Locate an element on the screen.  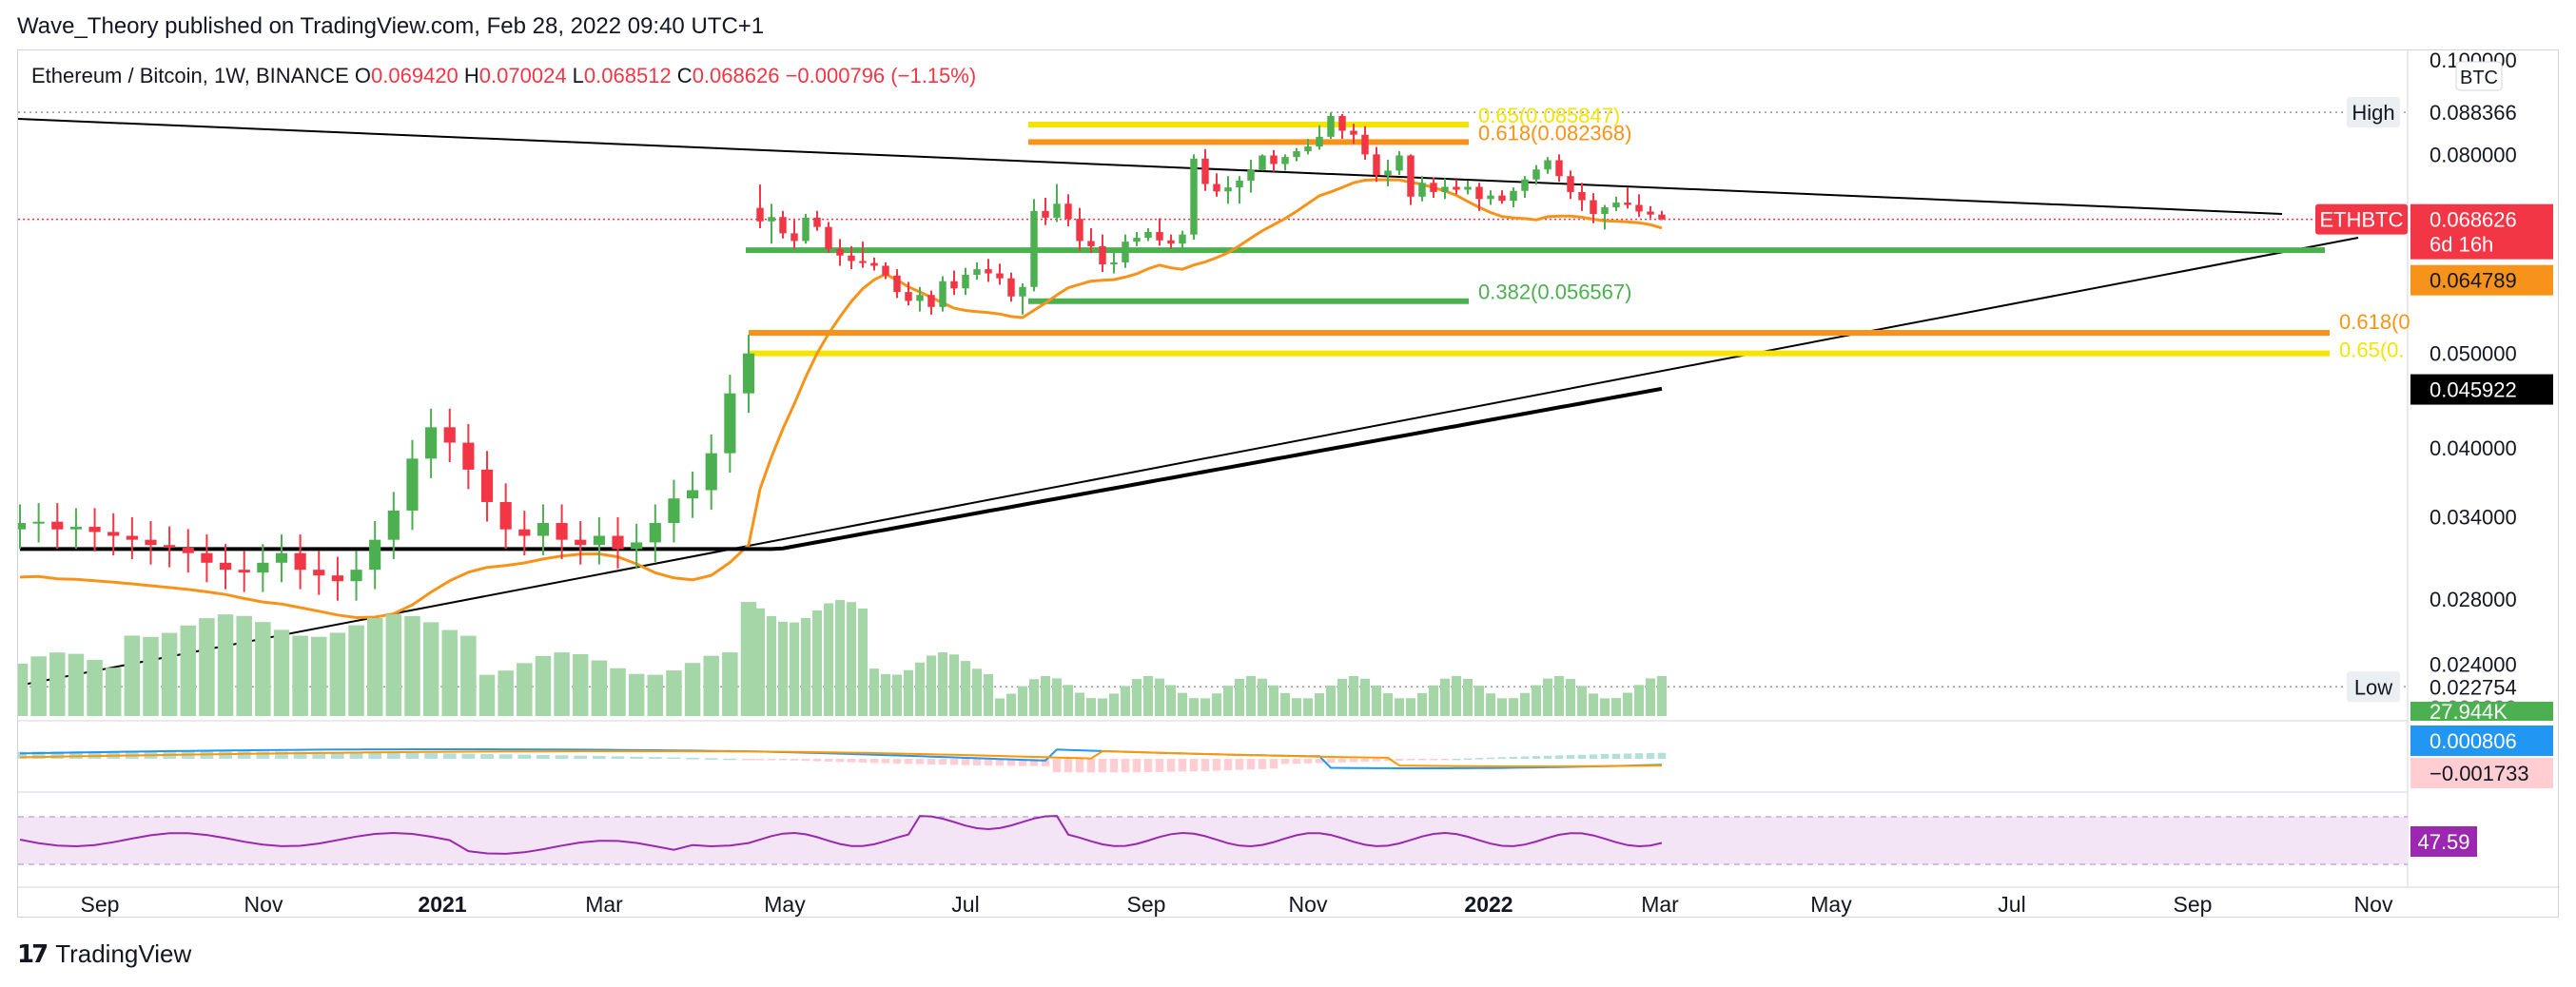
currency-badge-label: BTC is located at coordinates (2479, 78).